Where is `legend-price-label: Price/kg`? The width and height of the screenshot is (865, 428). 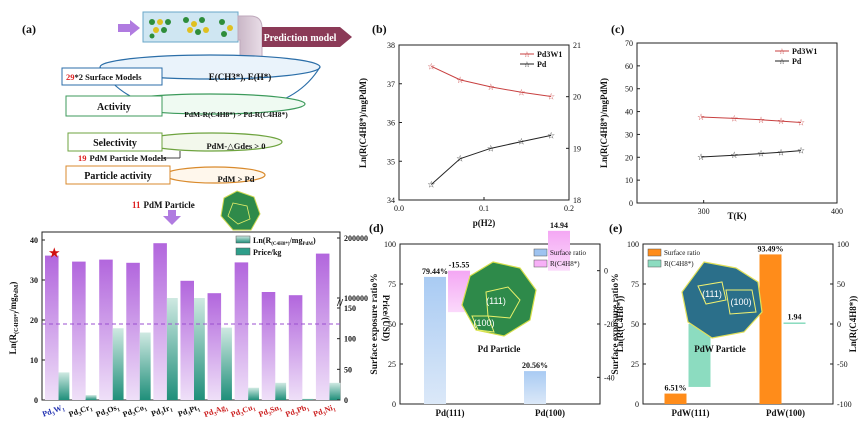 legend-price-label: Price/kg is located at coordinates (267, 252).